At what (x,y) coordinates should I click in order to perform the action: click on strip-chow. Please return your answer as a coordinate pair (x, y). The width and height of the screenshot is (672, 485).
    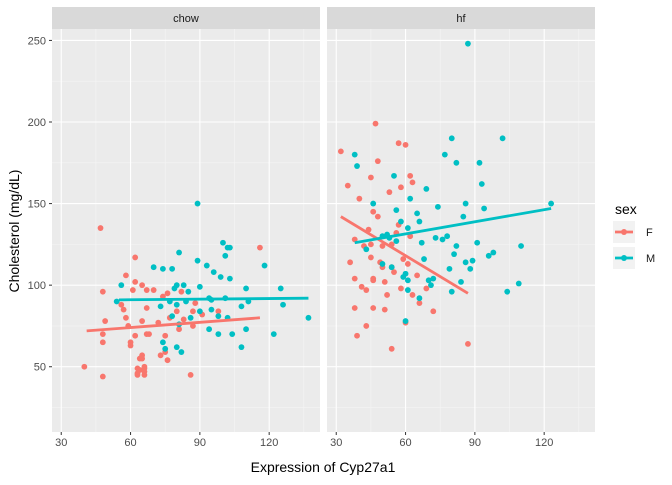
    Looking at the image, I should click on (186, 18).